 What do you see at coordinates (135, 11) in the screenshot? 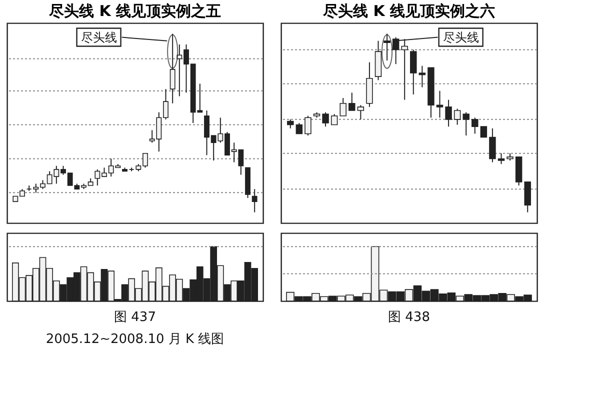
I see `chart-title: 尽头线 K 线见顶实例之五` at bounding box center [135, 11].